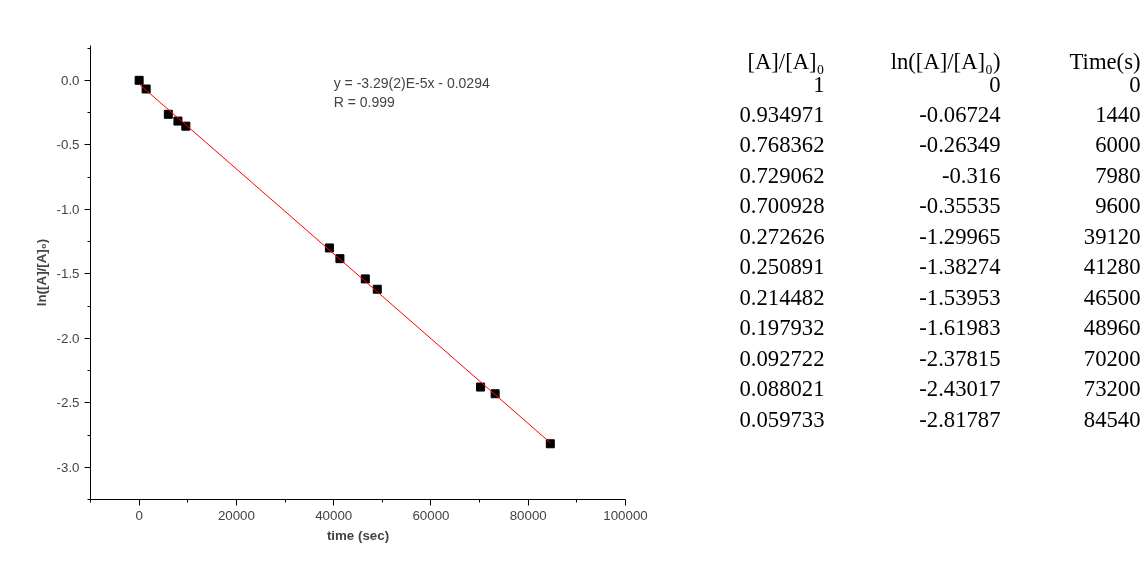 The width and height of the screenshot is (1144, 566). Describe the element at coordinates (782, 206) in the screenshot. I see `text: 0.700928` at that location.